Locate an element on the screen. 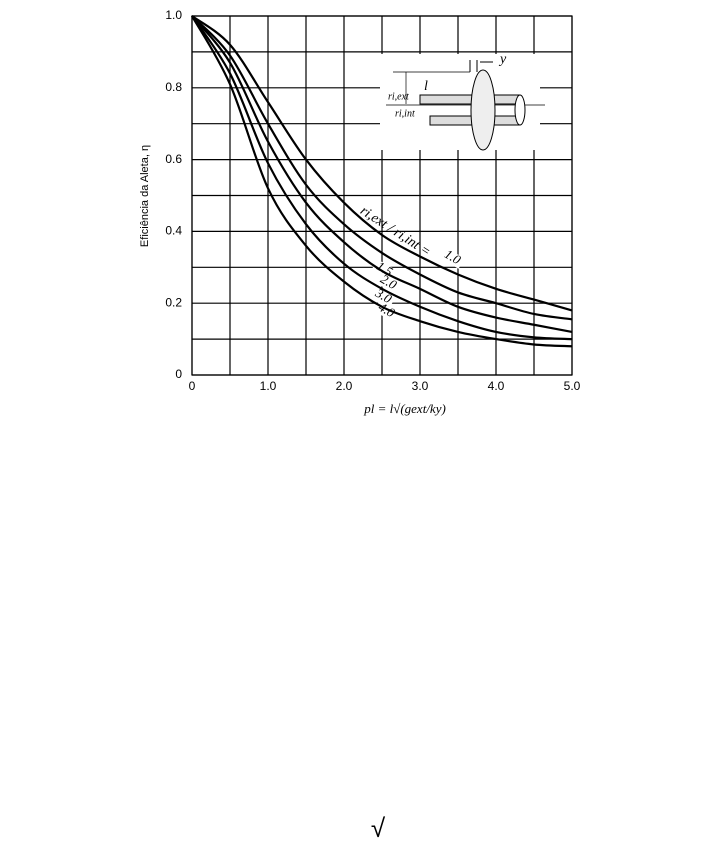 This screenshot has height=867, width=722. inset-label: ri,ext is located at coordinates (398, 96).